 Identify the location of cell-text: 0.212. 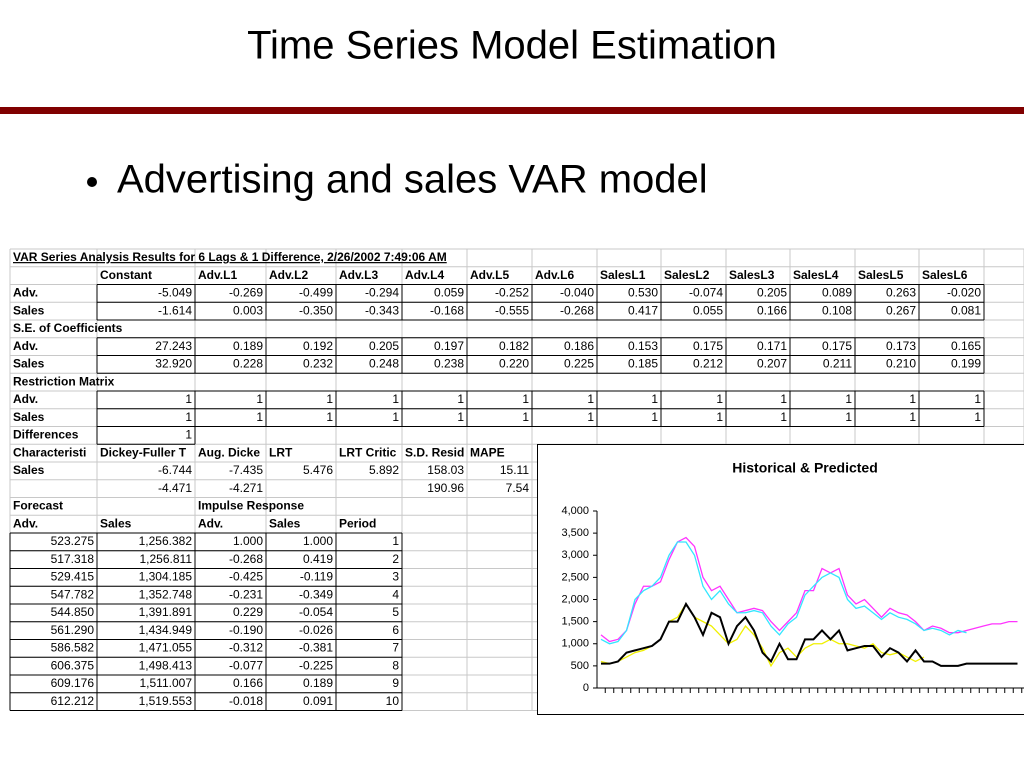
(708, 364).